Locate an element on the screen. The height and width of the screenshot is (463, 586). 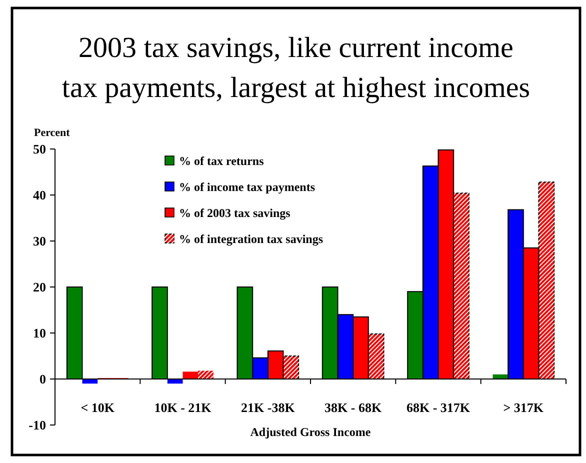
legend-label: % of integration tax savings is located at coordinates (251, 239).